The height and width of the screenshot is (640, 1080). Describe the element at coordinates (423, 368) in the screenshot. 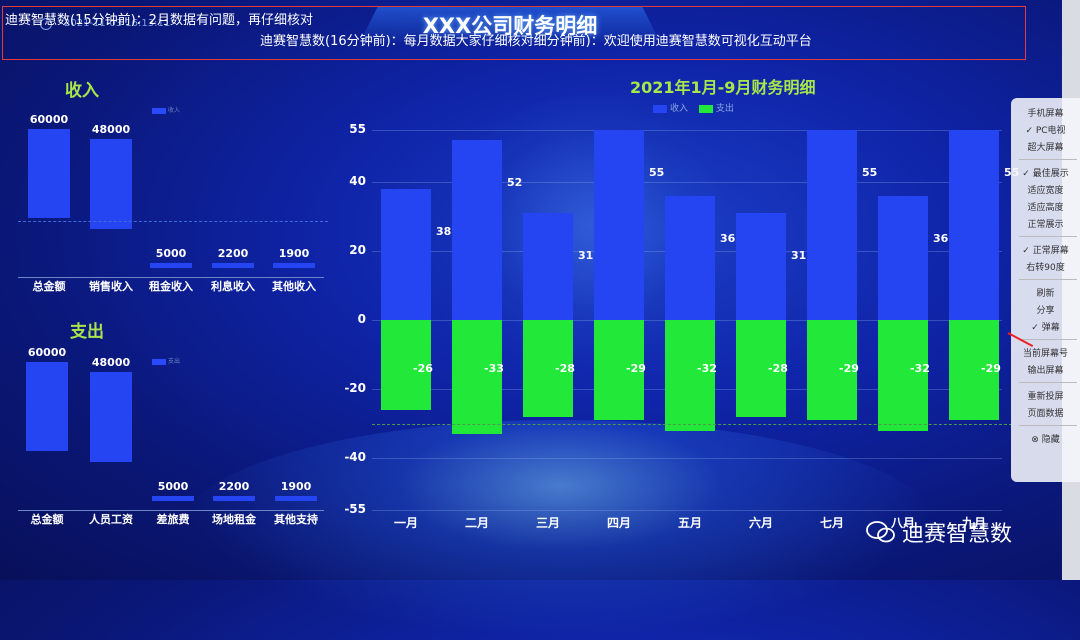

I see `expense-value-label: -26` at that location.